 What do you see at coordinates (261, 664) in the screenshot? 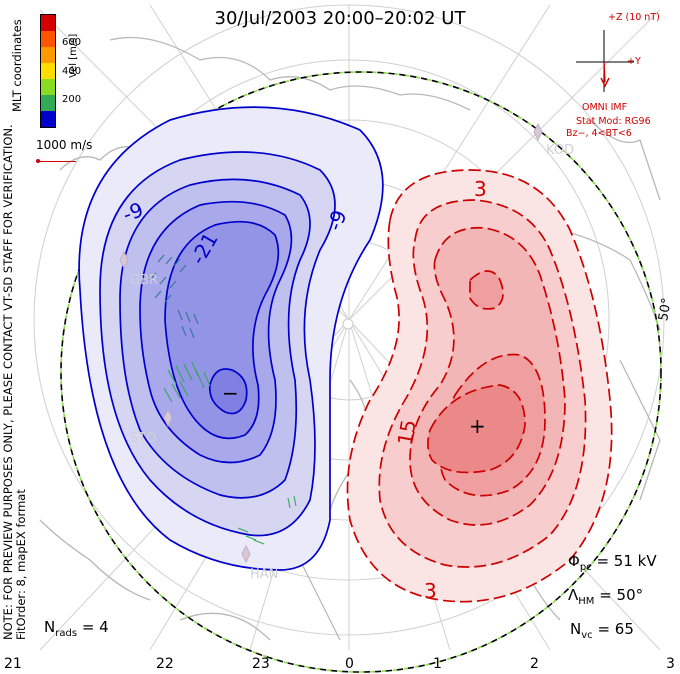
I see `mlt-tick-23: 23` at bounding box center [261, 664].